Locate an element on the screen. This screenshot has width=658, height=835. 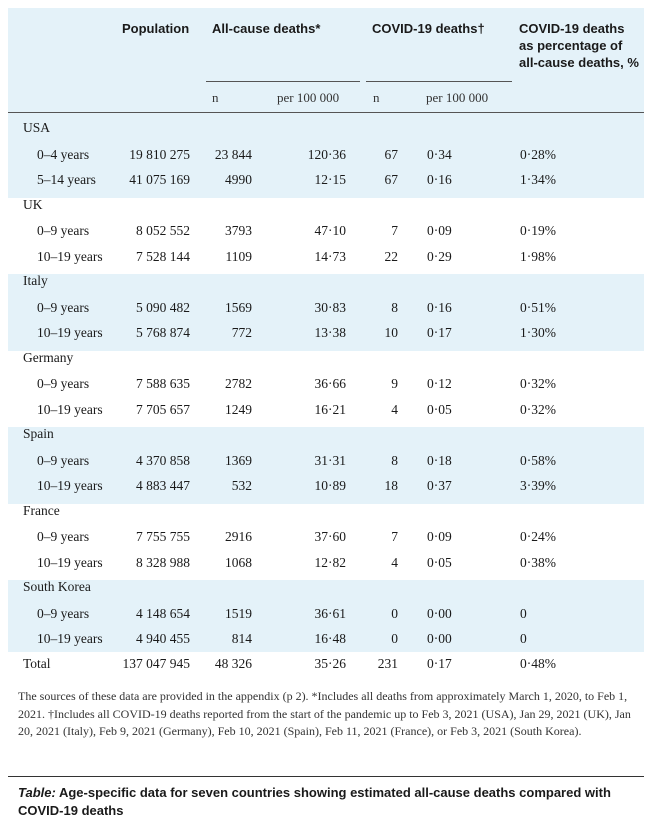
all-cause-n-cell: 1249 is located at coordinates (238, 409).